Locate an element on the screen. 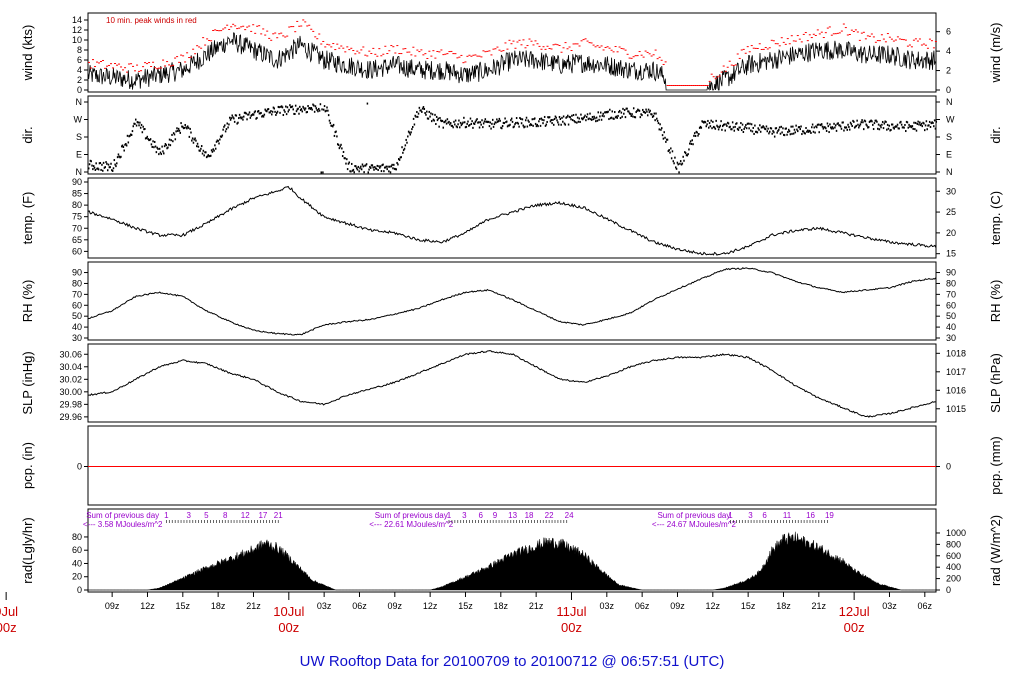 The width and height of the screenshot is (1024, 700). y-tick-label-right: 90 is located at coordinates (951, 273).